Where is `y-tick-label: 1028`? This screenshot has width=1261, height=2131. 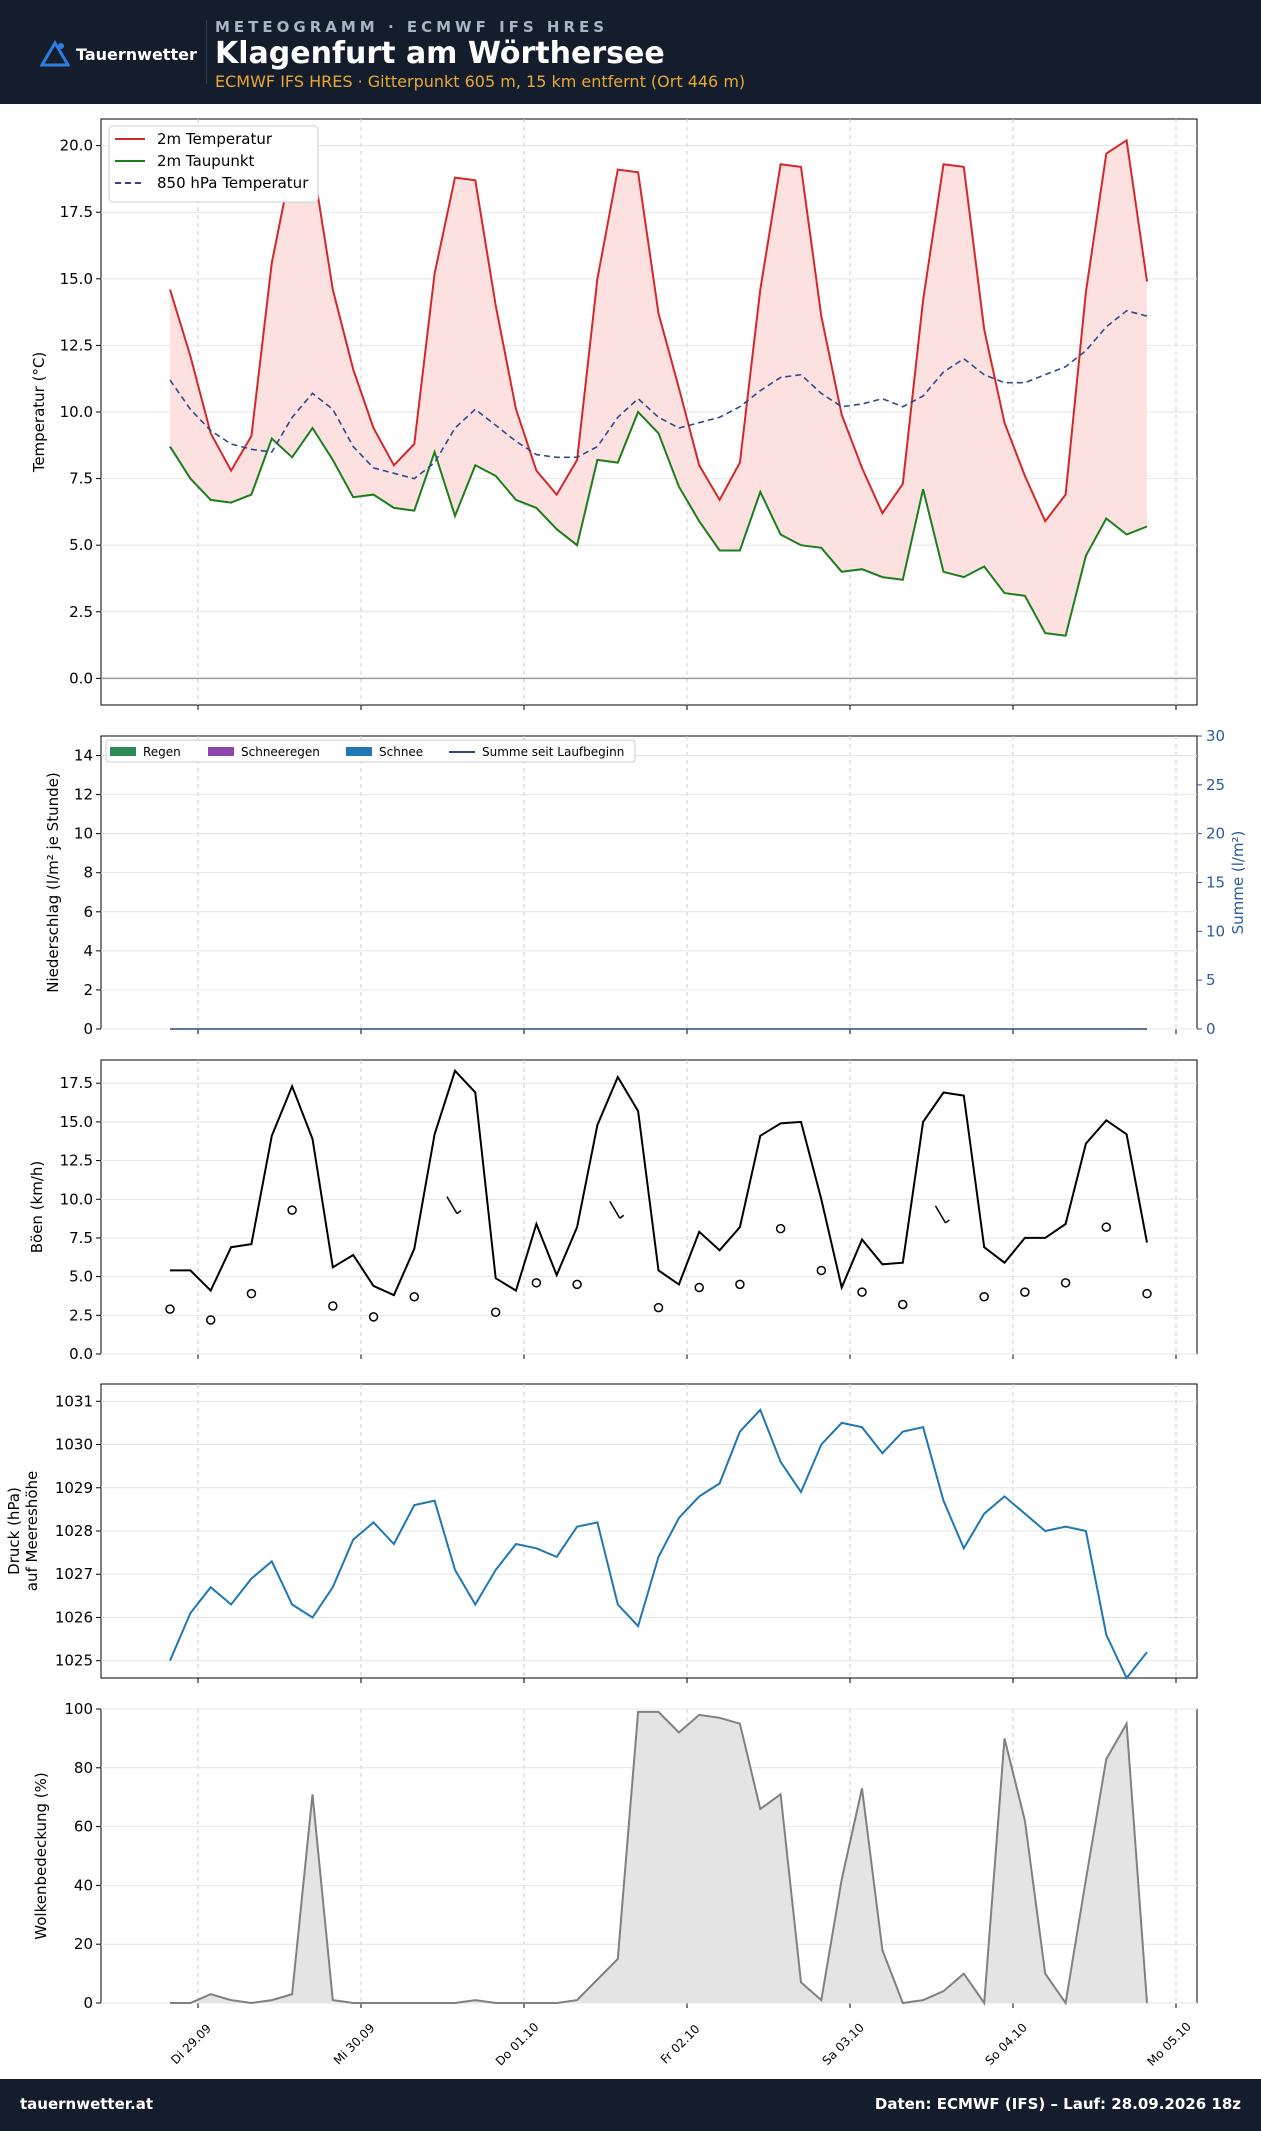 y-tick-label: 1028 is located at coordinates (74, 1531).